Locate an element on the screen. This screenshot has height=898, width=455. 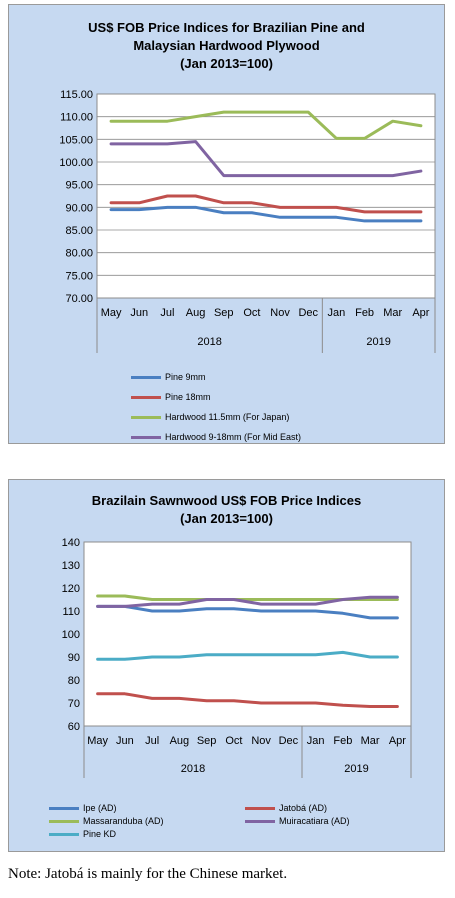
y-tick-label: 80 is located at coordinates (74, 681).